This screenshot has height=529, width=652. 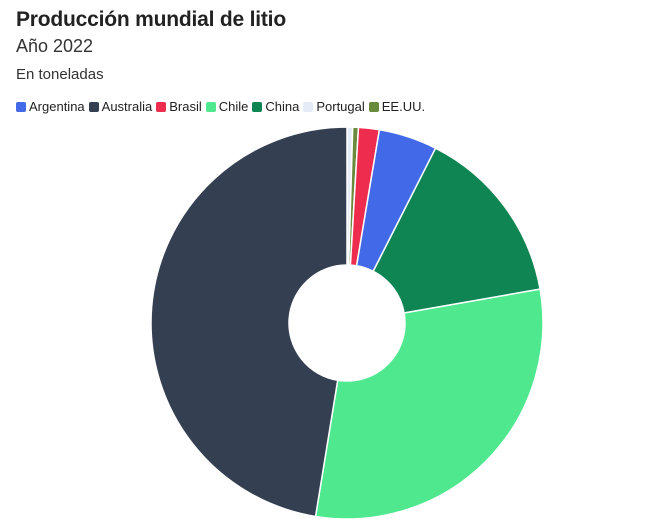 I want to click on legend-item-china: China, so click(x=275, y=106).